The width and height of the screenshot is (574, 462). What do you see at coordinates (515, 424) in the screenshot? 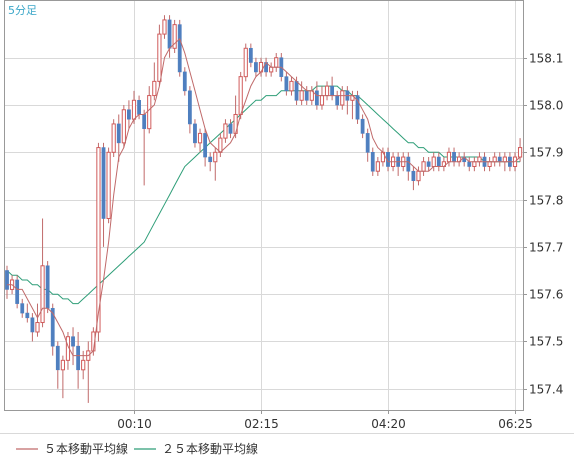
I see `x-tick-label: 06:25` at bounding box center [515, 424].